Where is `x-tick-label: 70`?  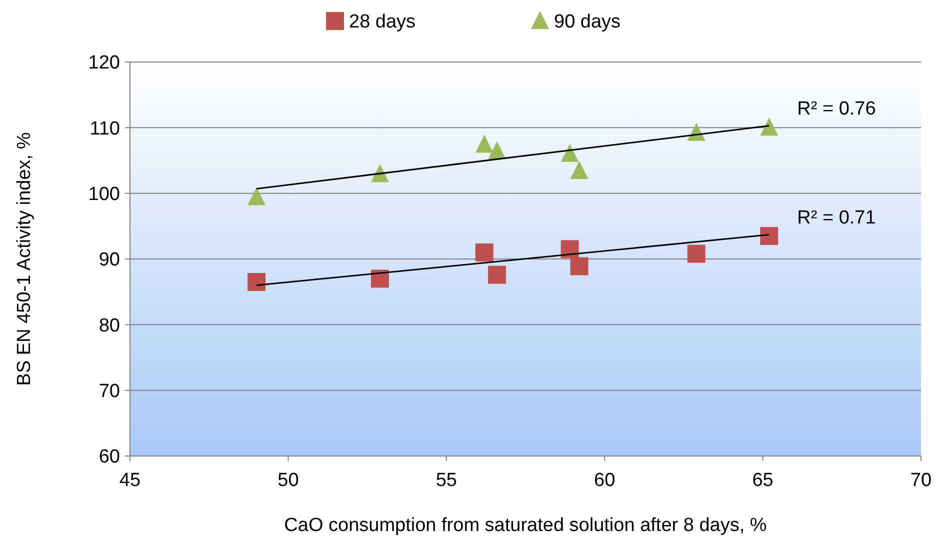 x-tick-label: 70 is located at coordinates (921, 480).